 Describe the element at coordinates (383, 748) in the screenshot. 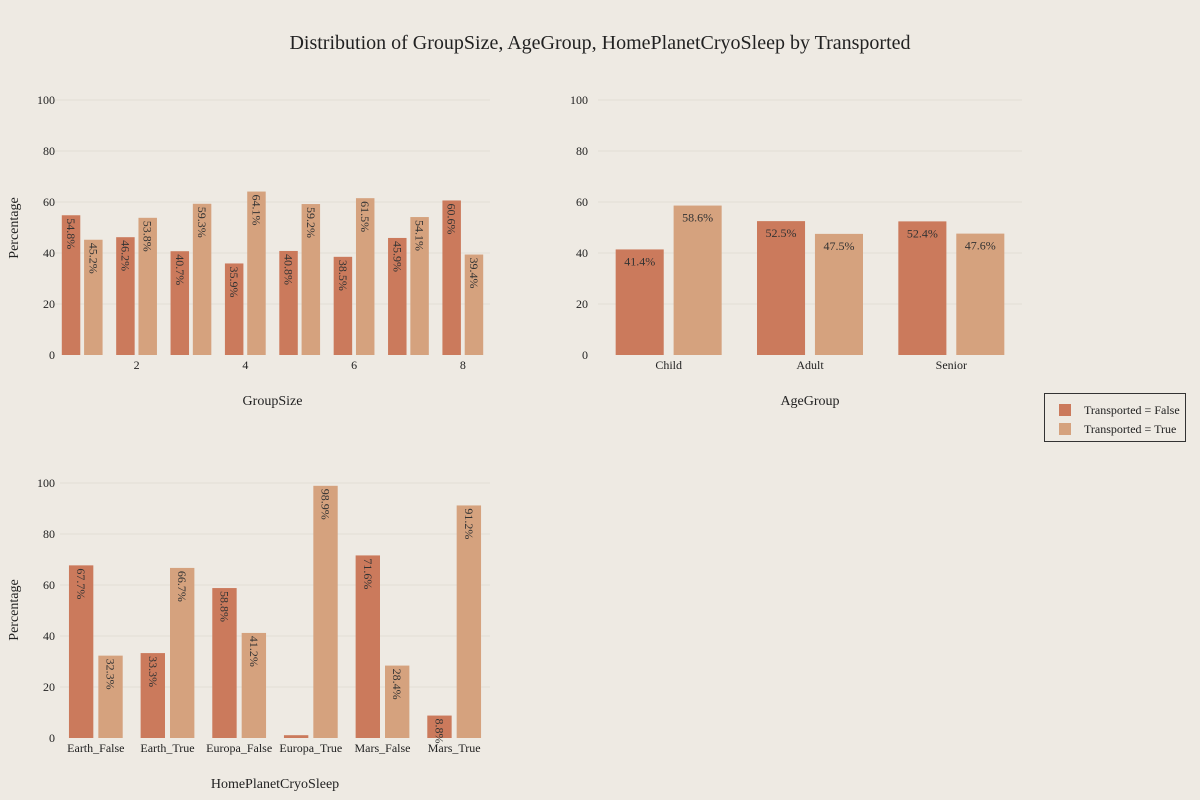

I see `x-tick-label: Mars_False` at that location.